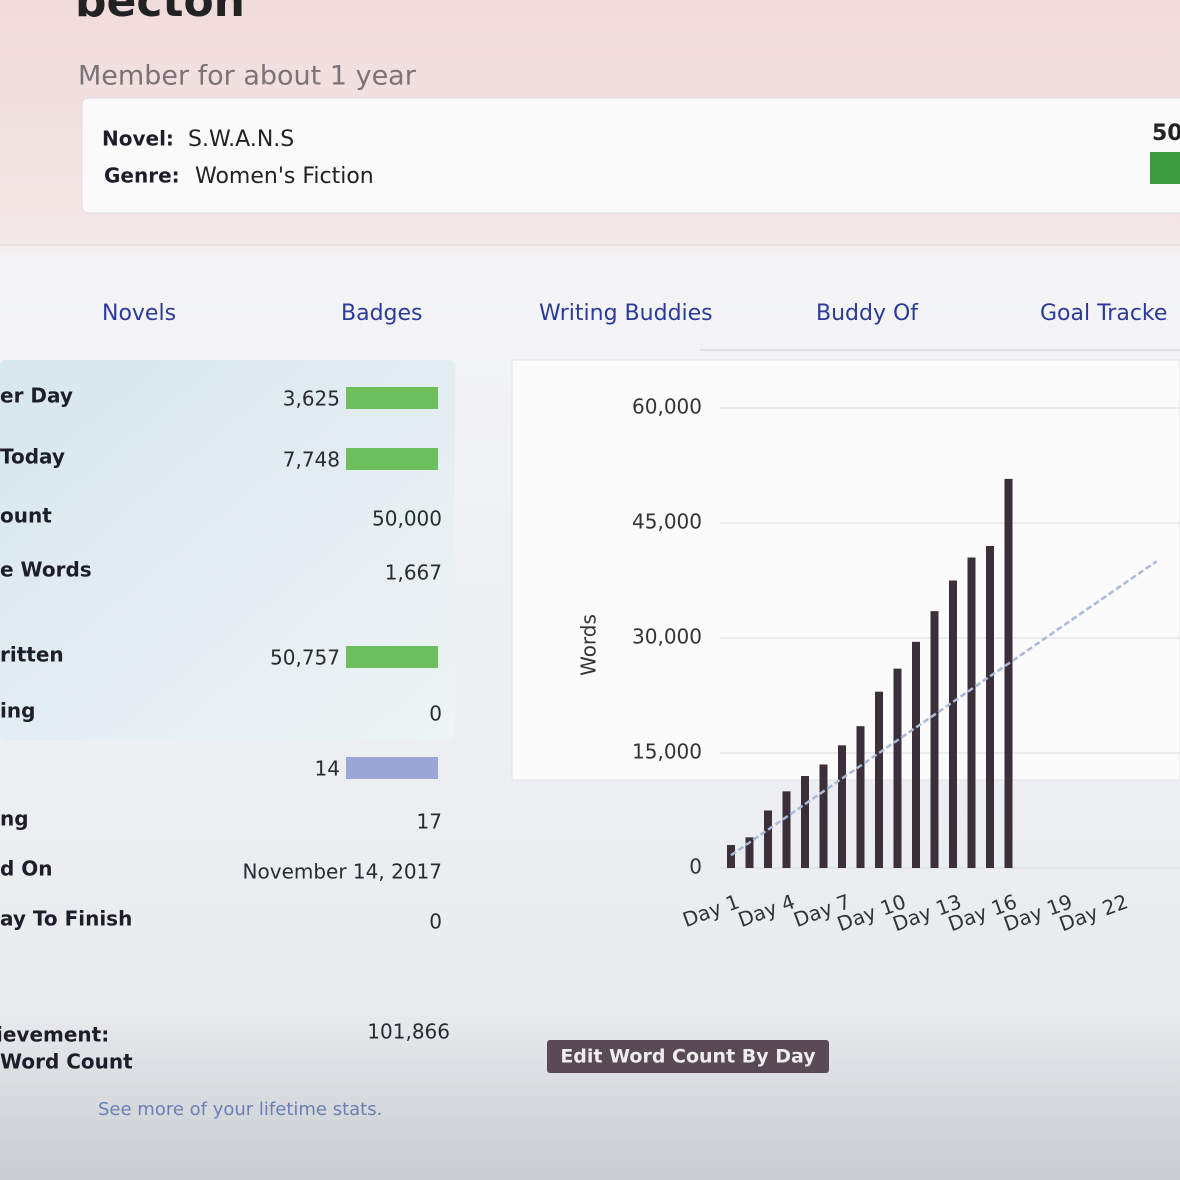 This screenshot has width=1180, height=1180. Describe the element at coordinates (1165, 168) in the screenshot. I see `goal-bar` at that location.